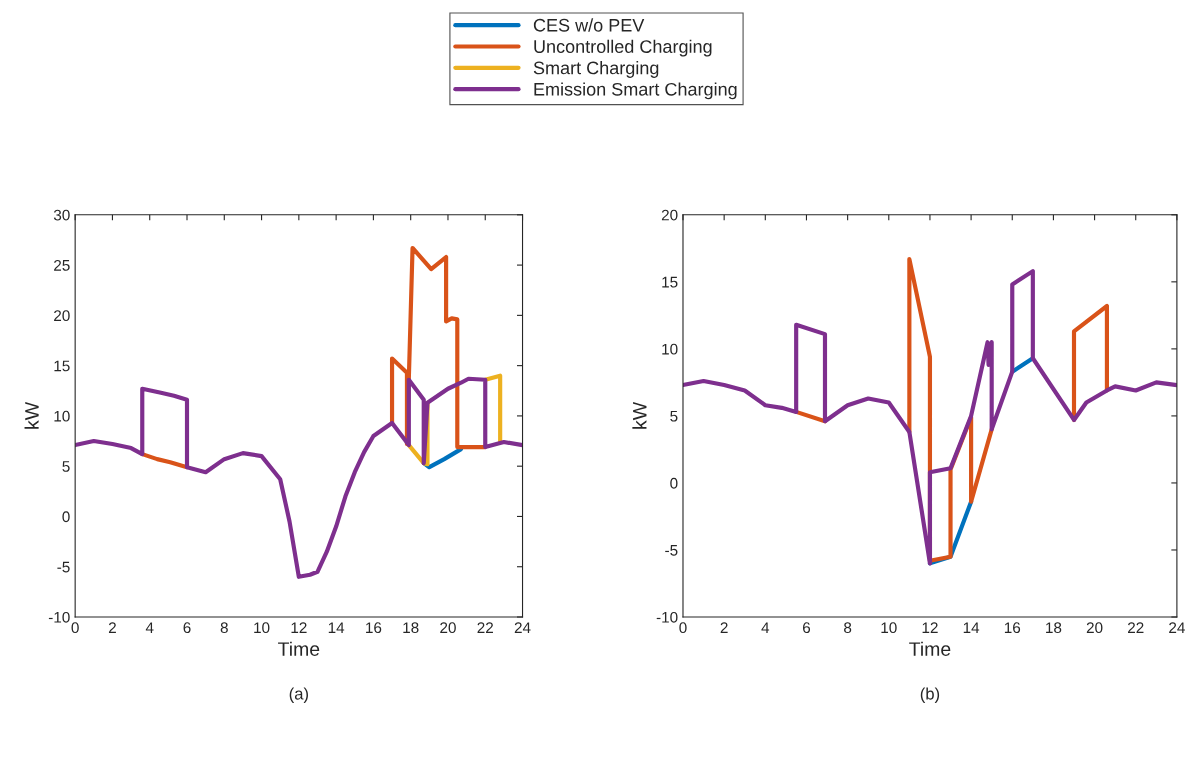  I want to click on legend-label: Uncontrolled Charging, so click(623, 48).